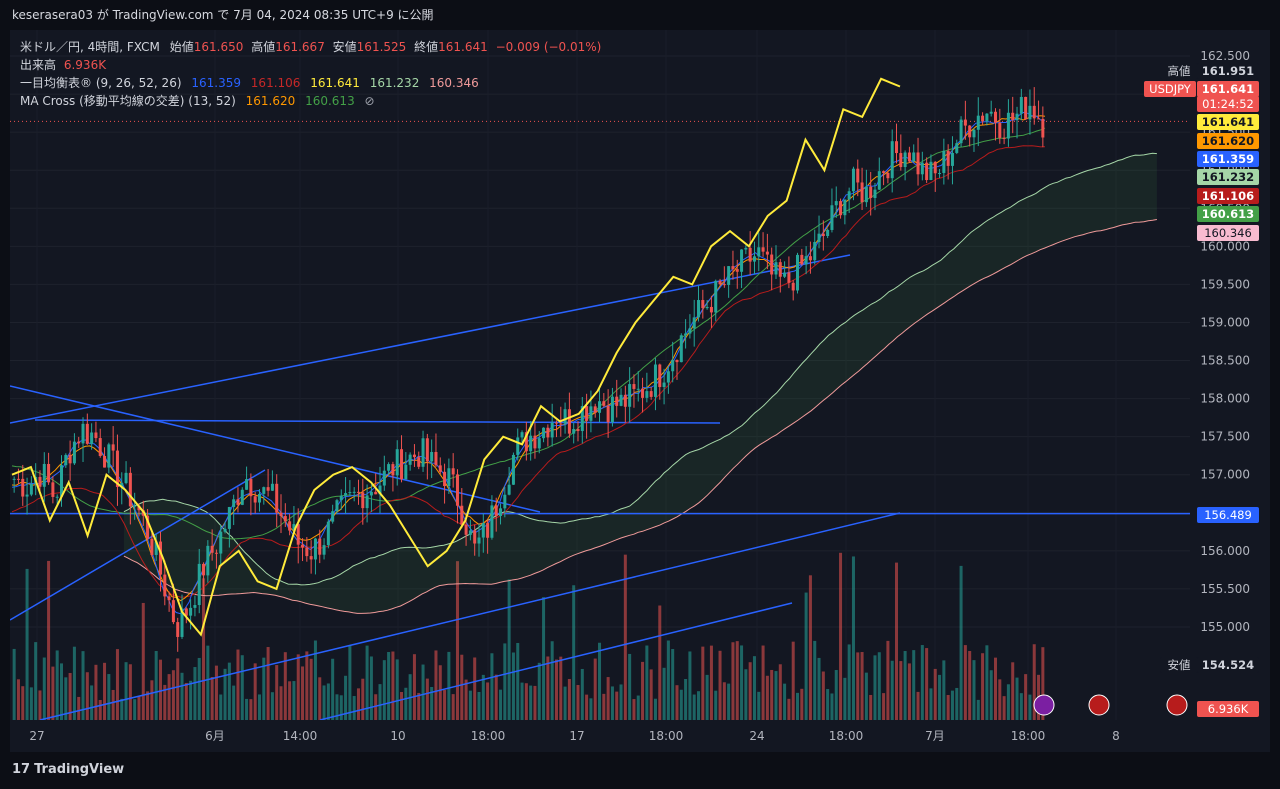  Describe the element at coordinates (463, 47) in the screenshot. I see `legend-close: 161.641` at that location.